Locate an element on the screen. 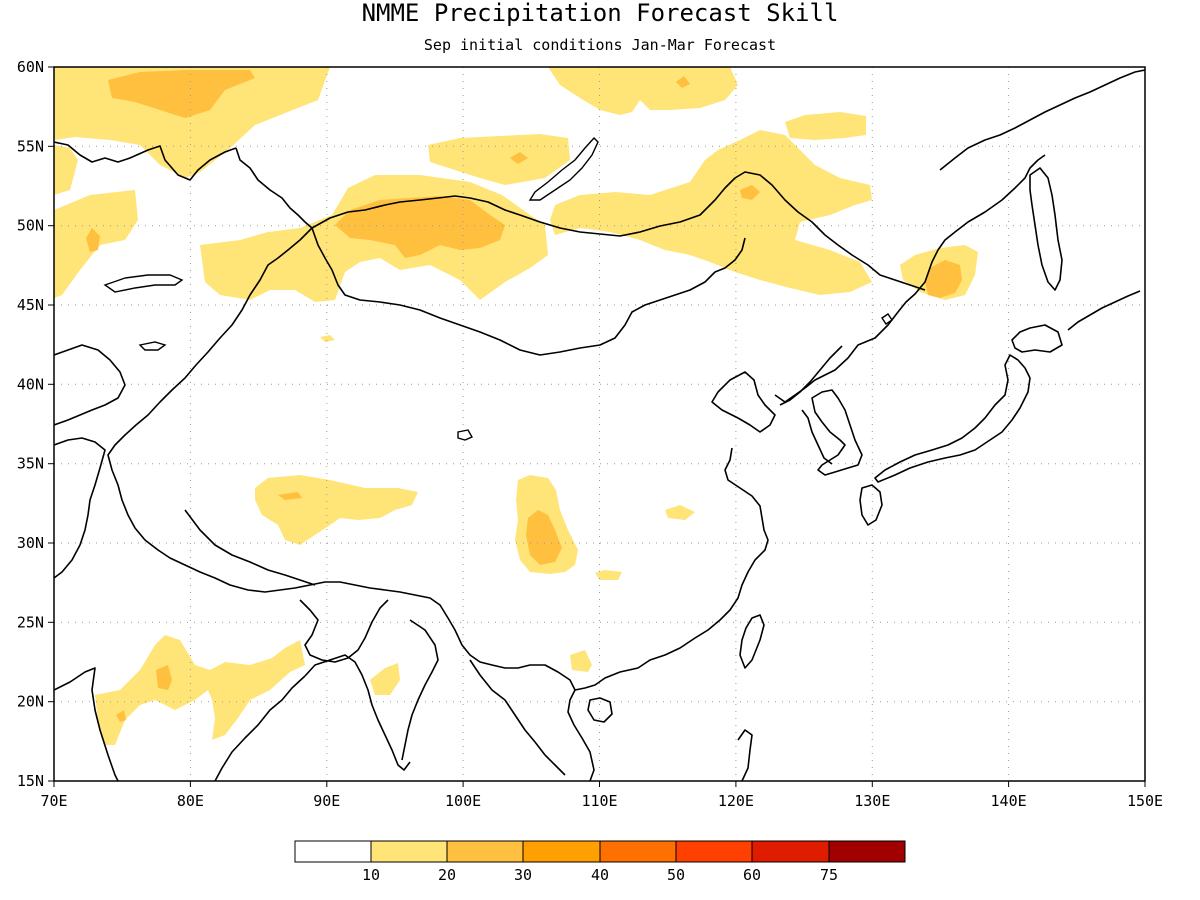 Image resolution: width=1200 pixels, height=900 pixels. y-tick-label: 60N is located at coordinates (30, 67).